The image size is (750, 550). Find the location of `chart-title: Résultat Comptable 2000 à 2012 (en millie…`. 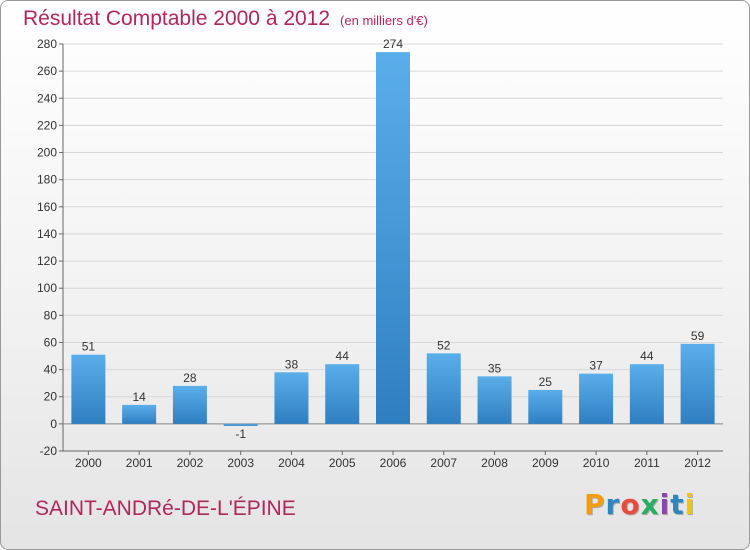

chart-title: Résultat Comptable 2000 à 2012 (en millie… is located at coordinates (225, 19).